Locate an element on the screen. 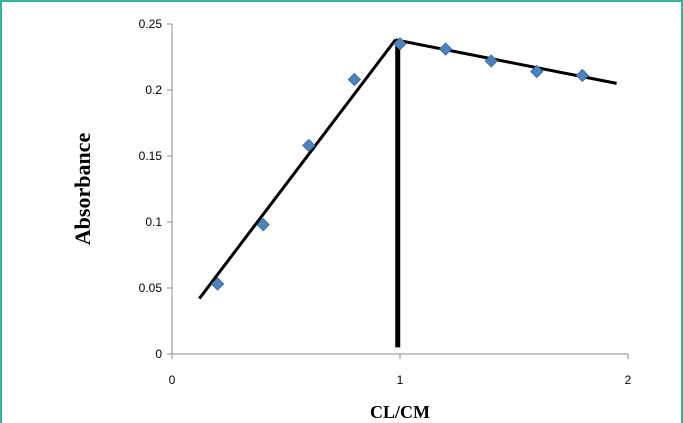 This screenshot has width=683, height=423. y-tick-label: 0.25 is located at coordinates (151, 24).